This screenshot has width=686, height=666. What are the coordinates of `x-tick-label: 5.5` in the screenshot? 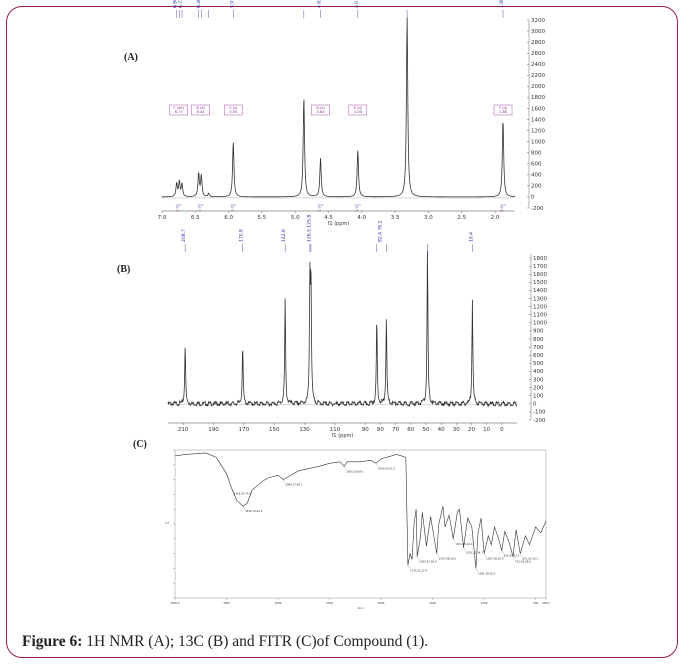 It's located at (262, 218).